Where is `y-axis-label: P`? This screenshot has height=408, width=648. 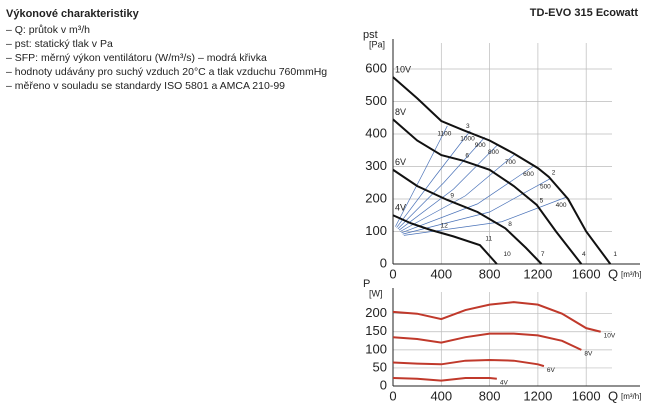 y-axis-label: P is located at coordinates (366, 284).